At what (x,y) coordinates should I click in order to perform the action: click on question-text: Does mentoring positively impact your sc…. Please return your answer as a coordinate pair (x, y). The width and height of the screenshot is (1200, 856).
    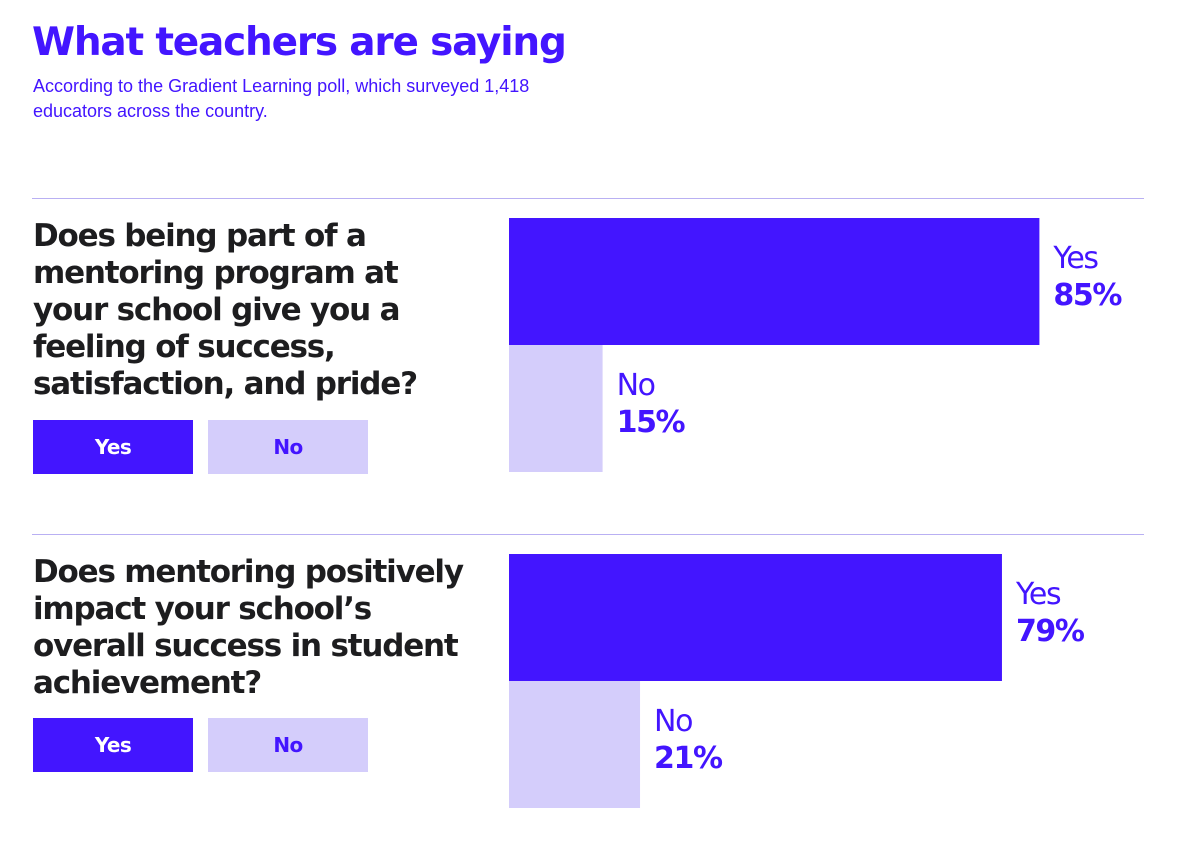
    Looking at the image, I should click on (248, 627).